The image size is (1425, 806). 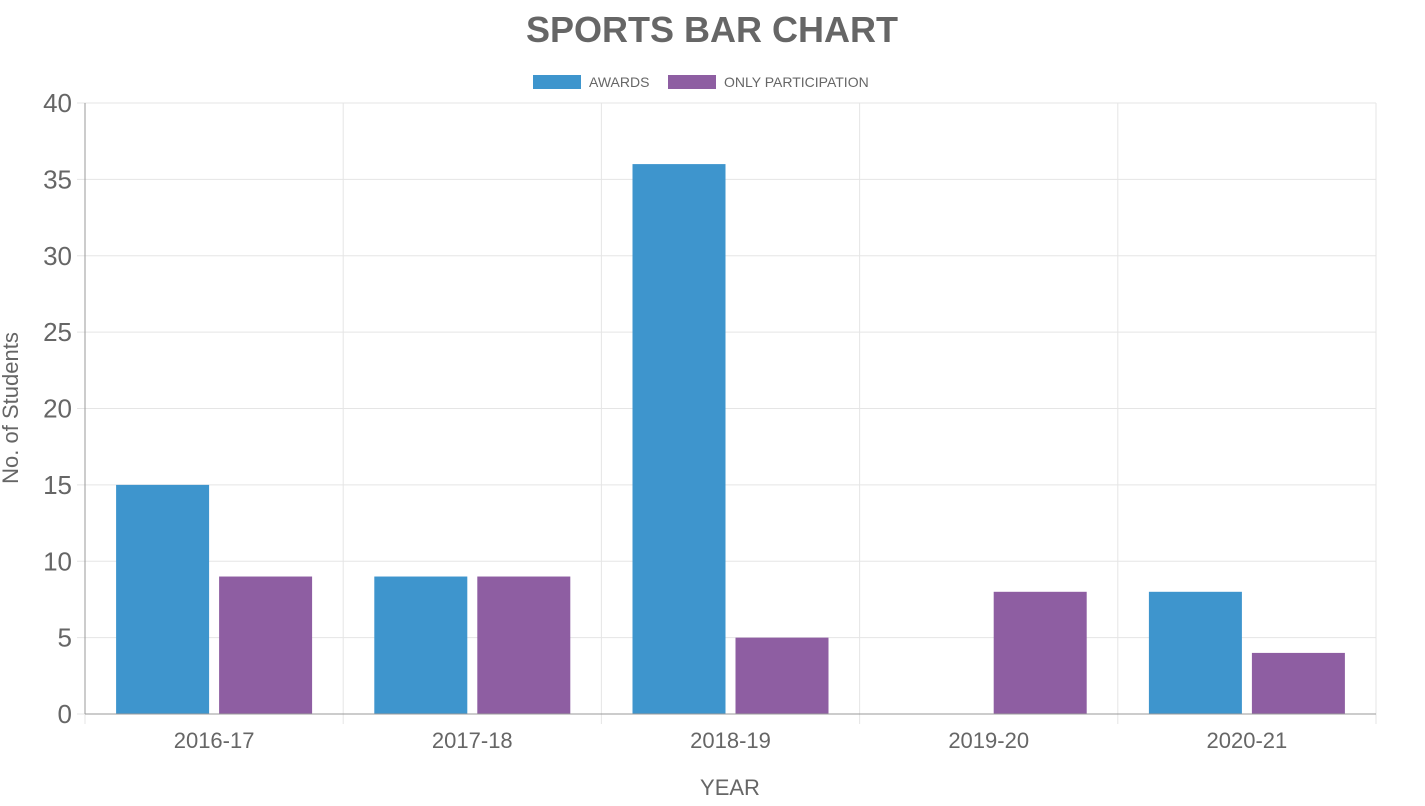 What do you see at coordinates (57, 256) in the screenshot?
I see `y-tick-label: 30` at bounding box center [57, 256].